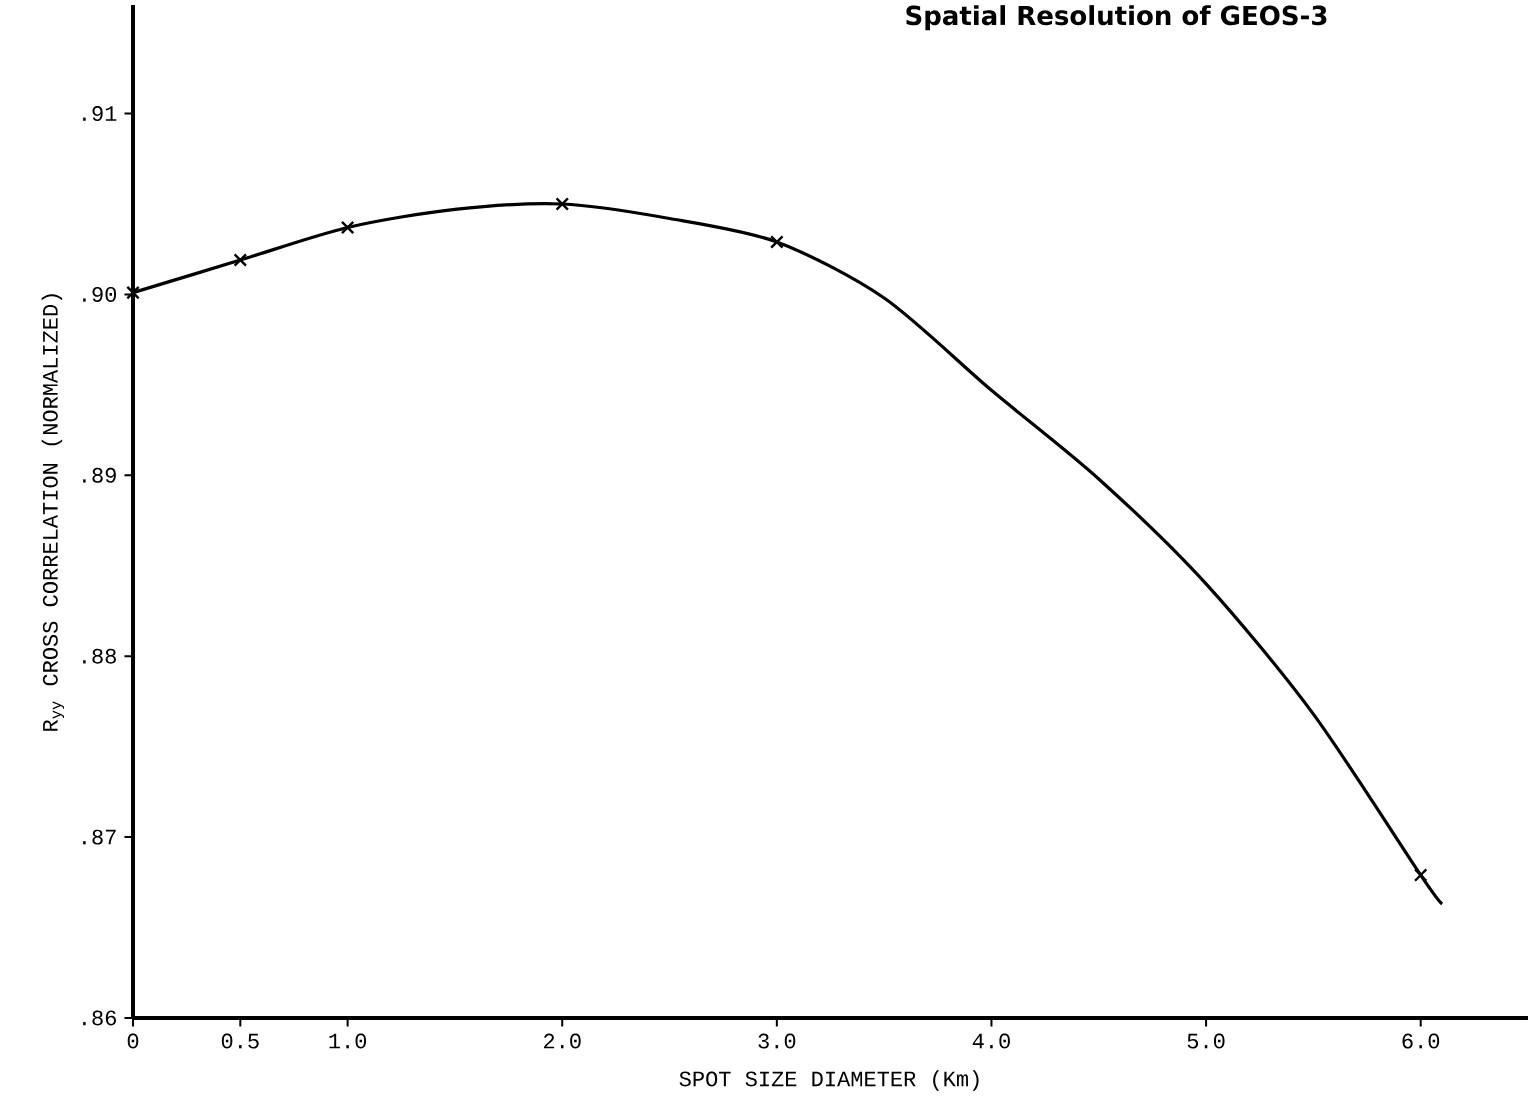  What do you see at coordinates (53, 512) in the screenshot?
I see `y-axis-title: R$_{yy}$ CROSS CORRELATION (NORMALIZED)` at bounding box center [53, 512].